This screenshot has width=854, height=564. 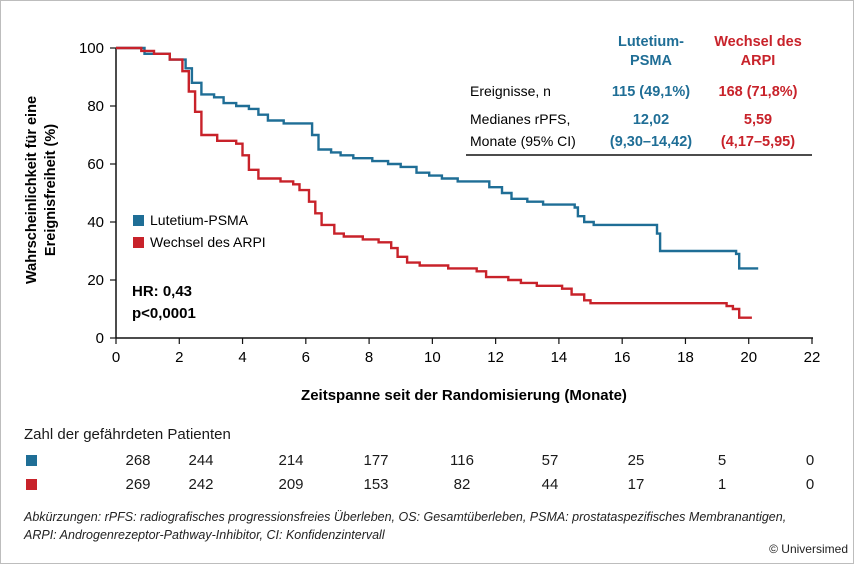 I want to click on x-tick-label: 20, so click(x=748, y=357).